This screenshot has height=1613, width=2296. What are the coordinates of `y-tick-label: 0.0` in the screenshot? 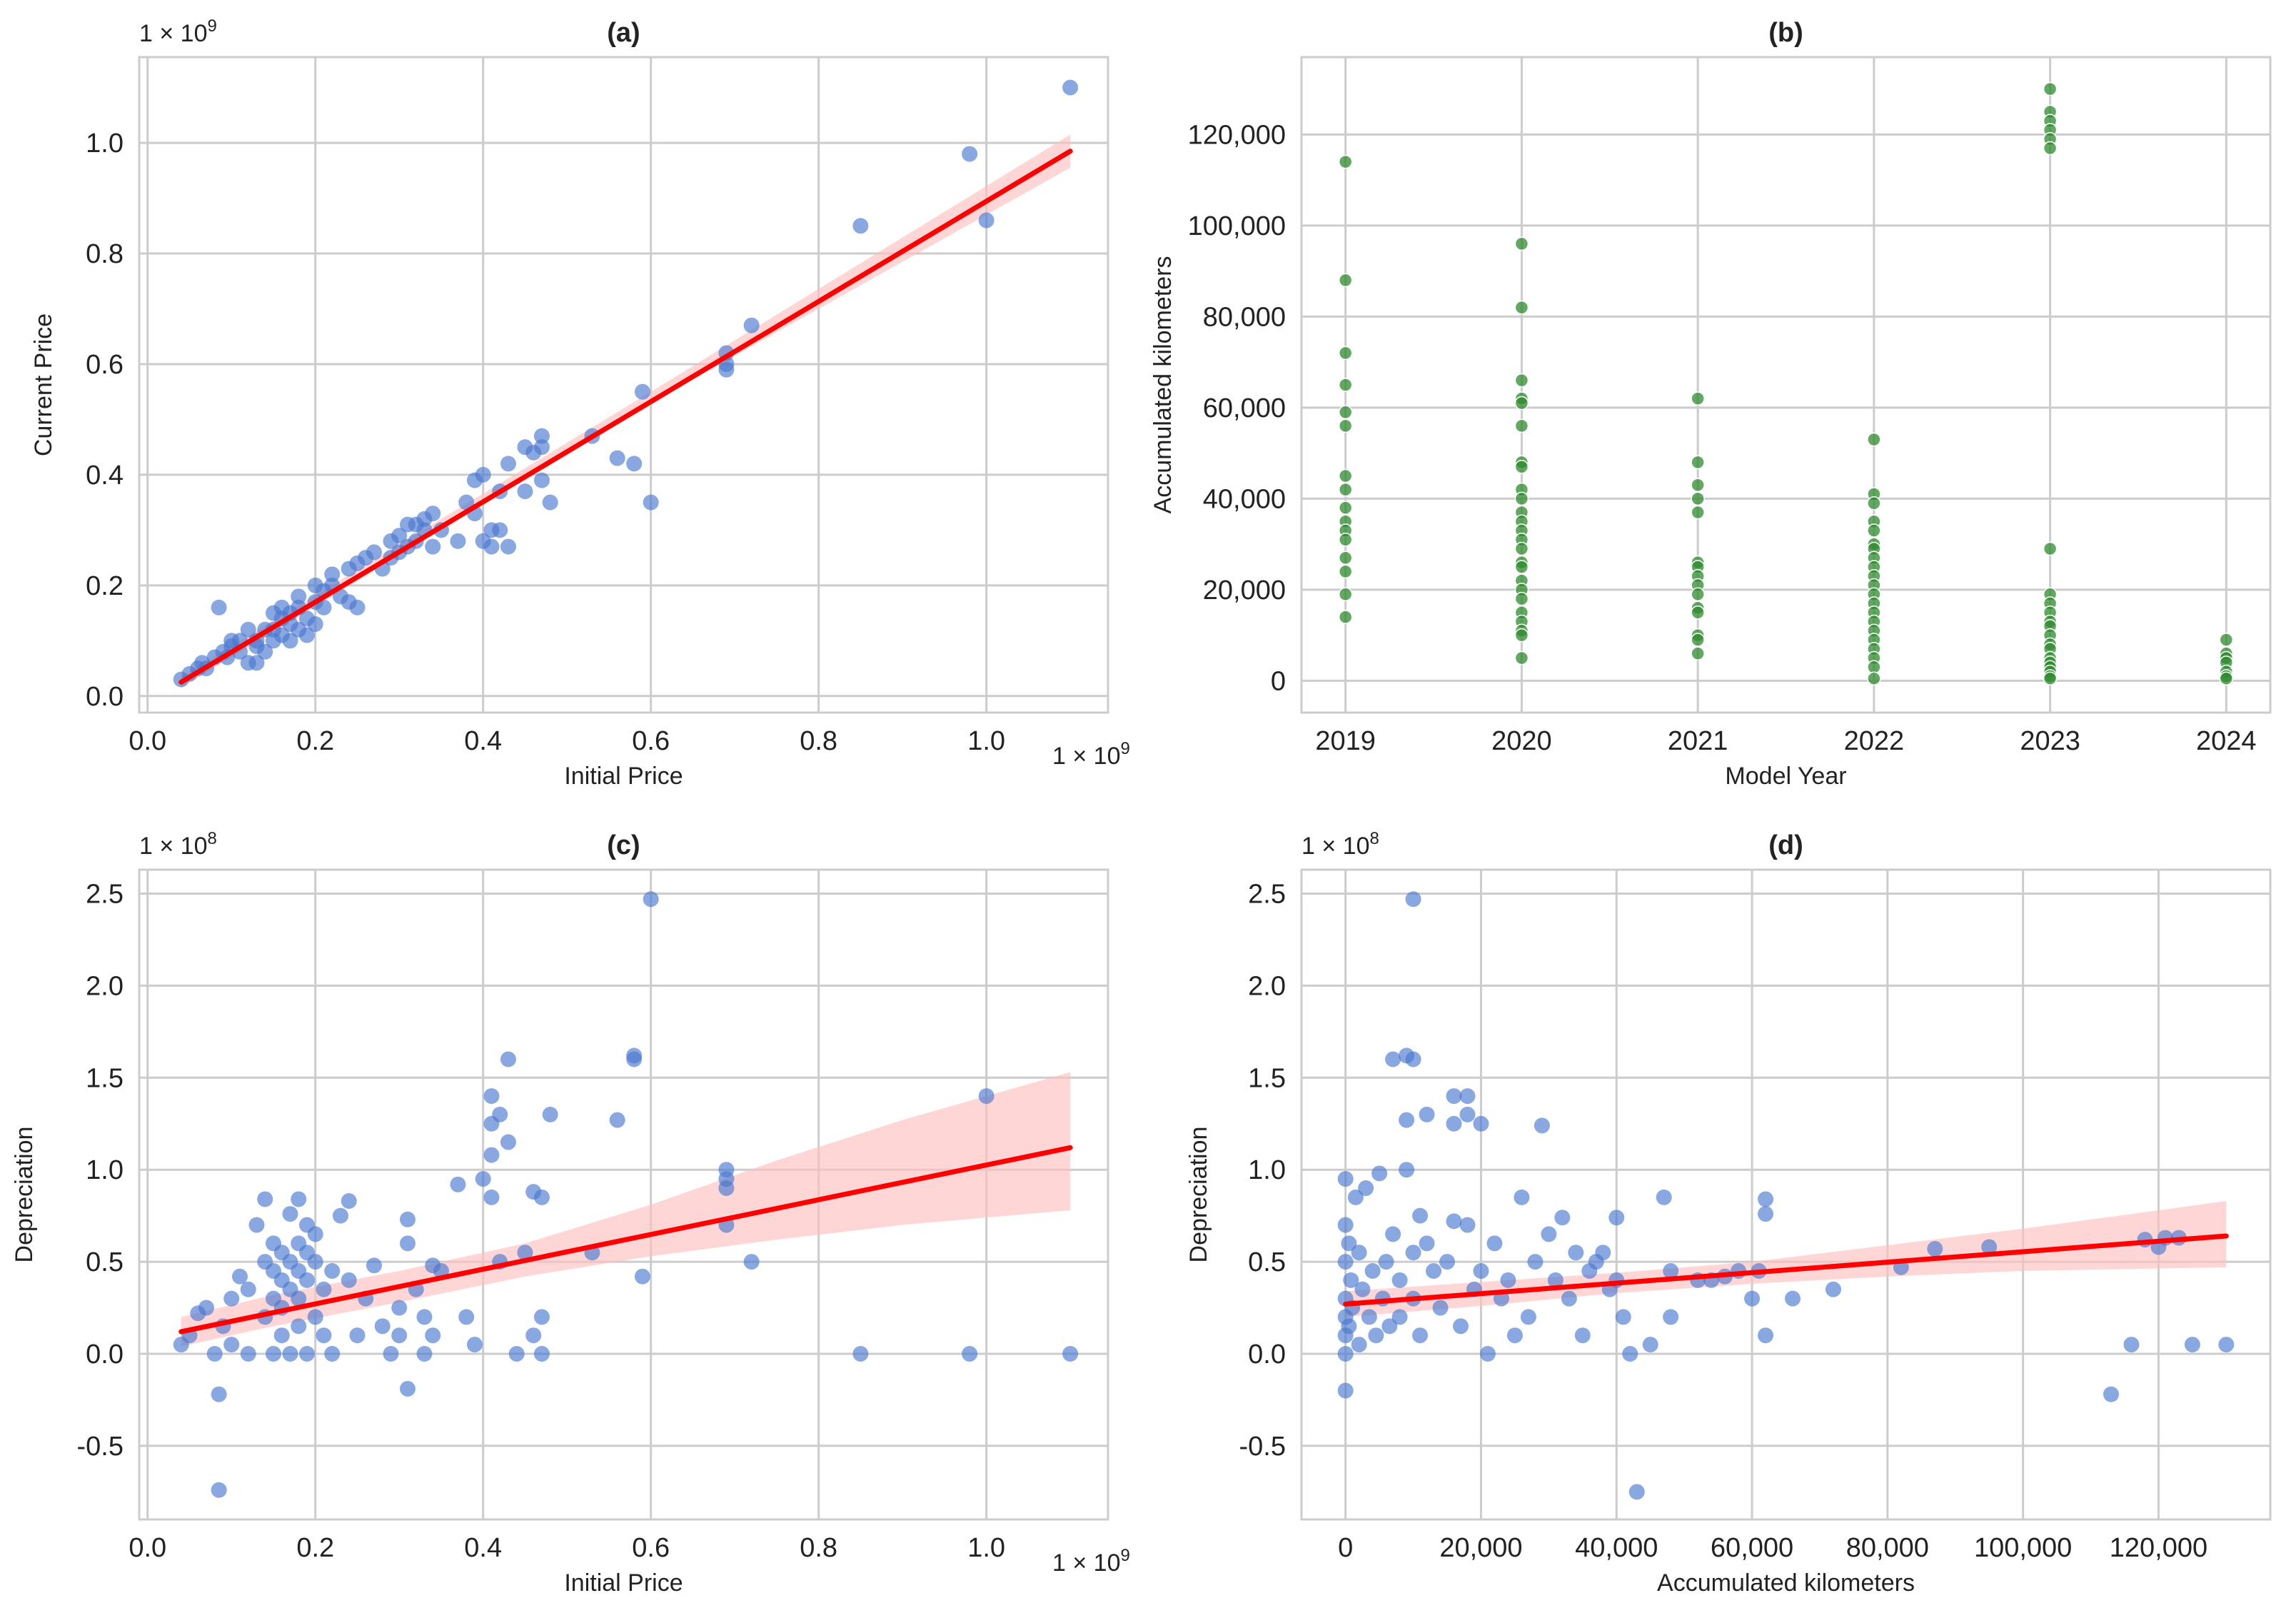 It's located at (1267, 1355).